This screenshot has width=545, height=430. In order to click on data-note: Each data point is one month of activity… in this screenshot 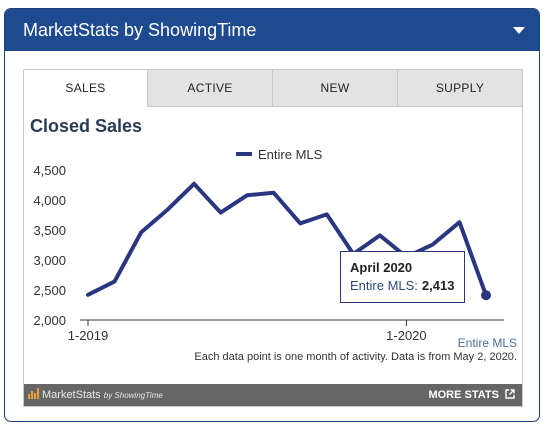, I will do `click(355, 357)`.